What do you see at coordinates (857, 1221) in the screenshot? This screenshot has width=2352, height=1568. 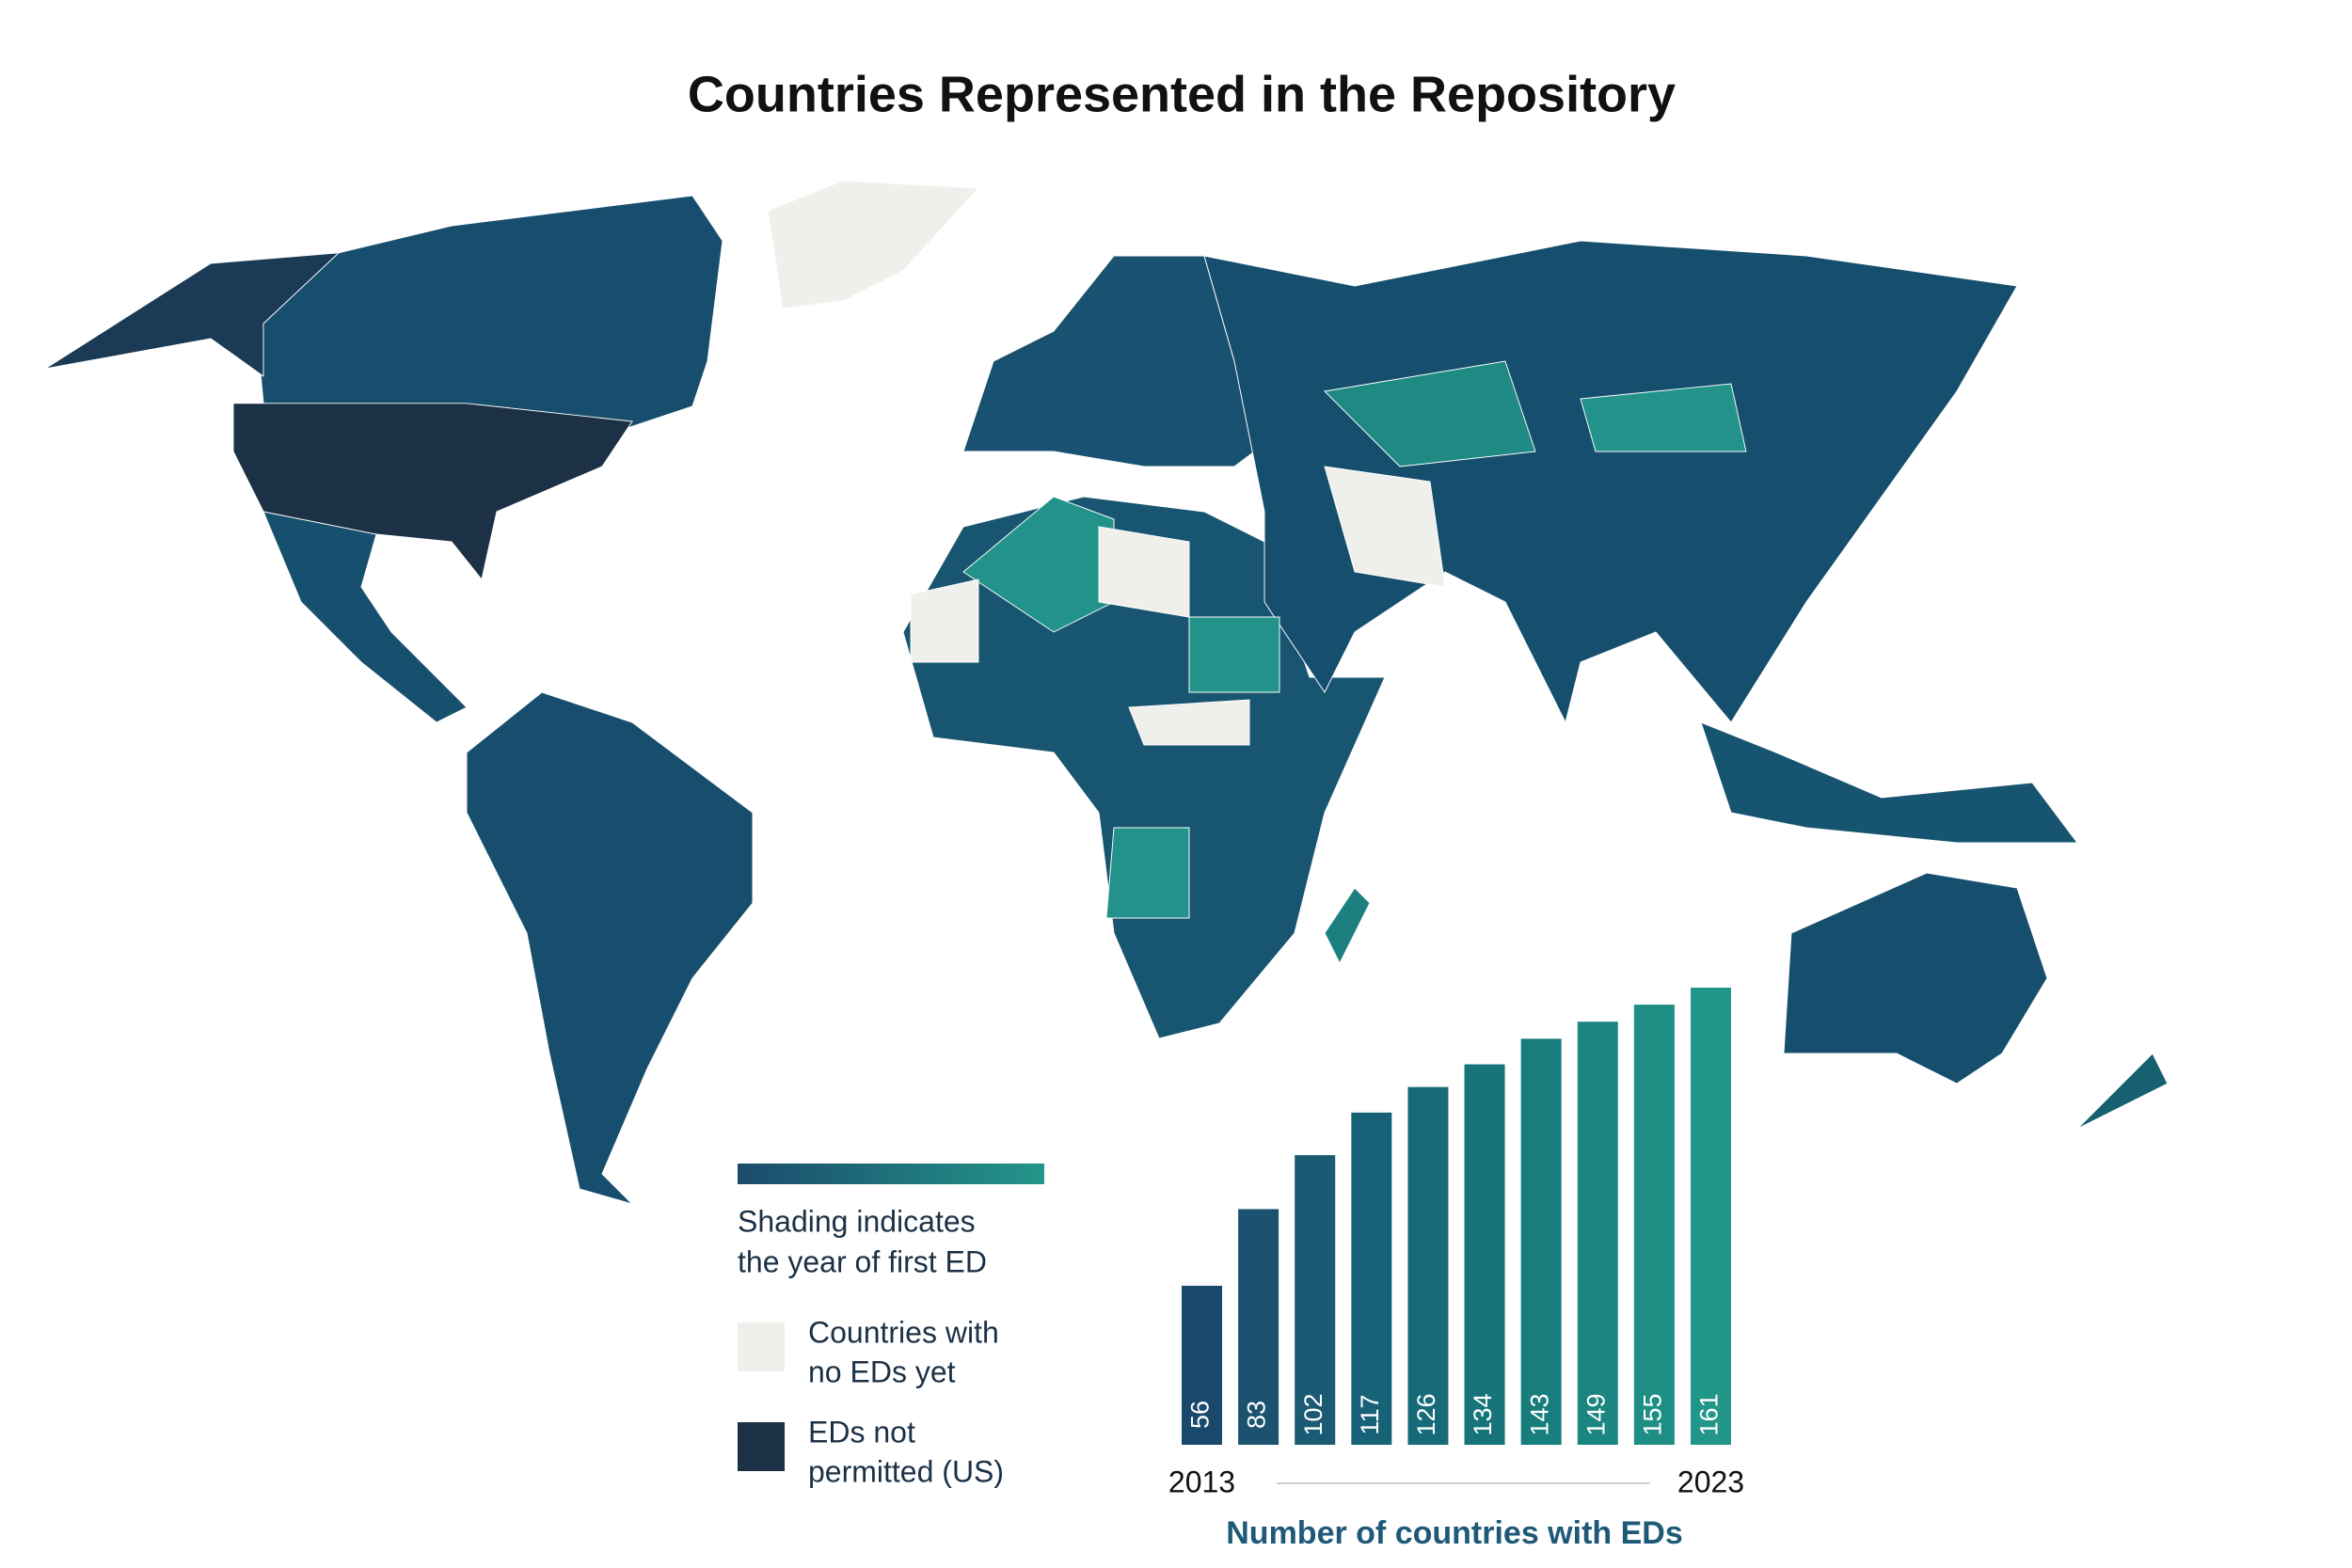 I see `legend-note: Shading indicates` at bounding box center [857, 1221].